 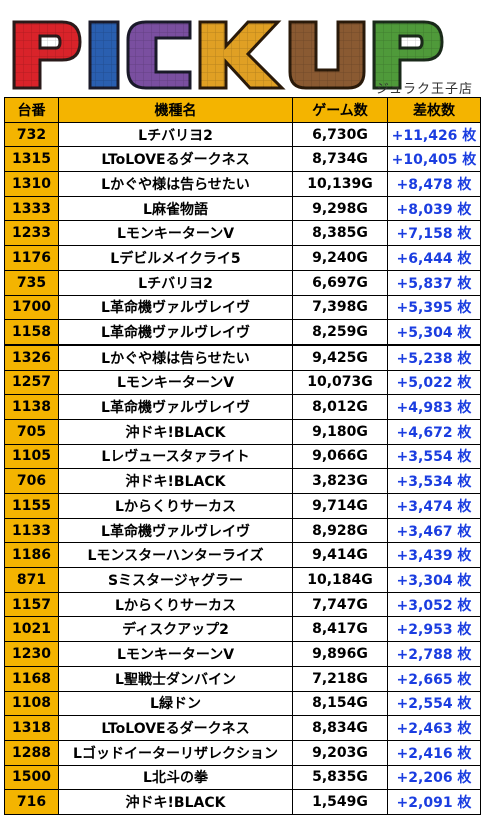 What do you see at coordinates (175, 357) in the screenshot?
I see `machine-name-cell: Lかぐや様は告らせたい` at bounding box center [175, 357].